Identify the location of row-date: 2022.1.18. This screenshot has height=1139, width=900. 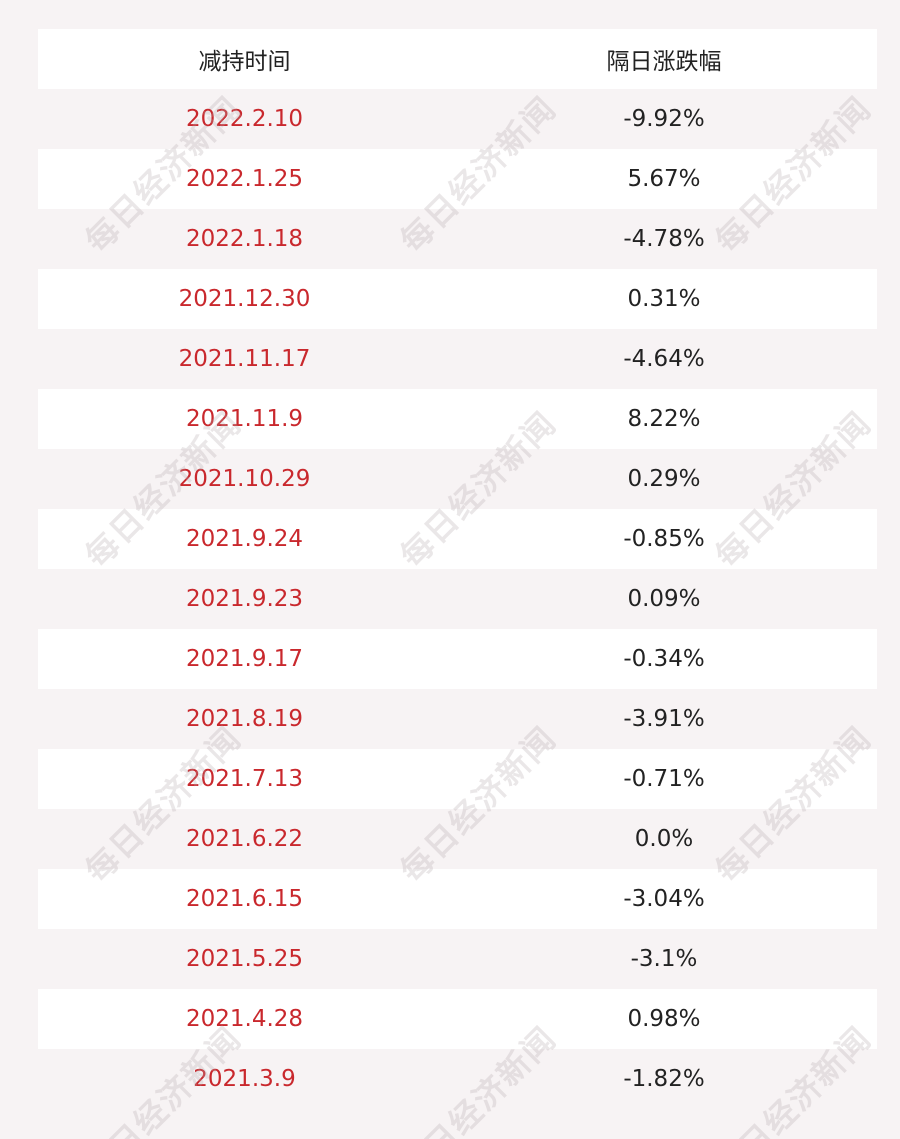
(244, 239).